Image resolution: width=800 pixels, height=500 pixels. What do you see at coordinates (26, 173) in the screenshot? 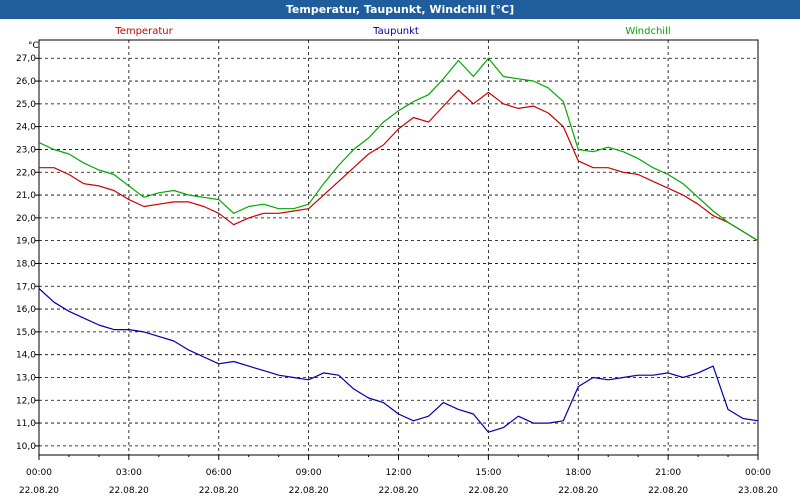
I see `y-tick-label: 22,0` at bounding box center [26, 173].